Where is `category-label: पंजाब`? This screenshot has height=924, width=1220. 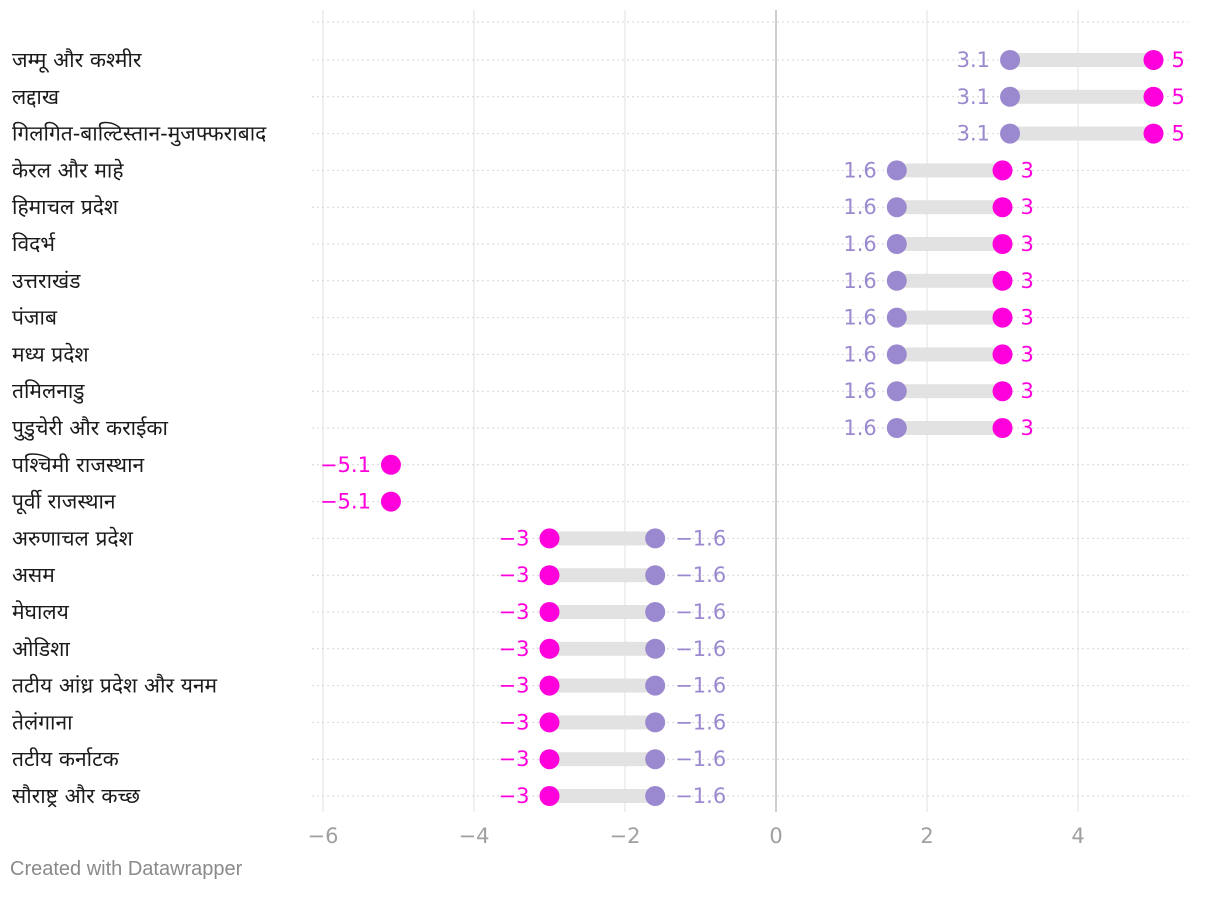
category-label: पंजाब is located at coordinates (35, 318).